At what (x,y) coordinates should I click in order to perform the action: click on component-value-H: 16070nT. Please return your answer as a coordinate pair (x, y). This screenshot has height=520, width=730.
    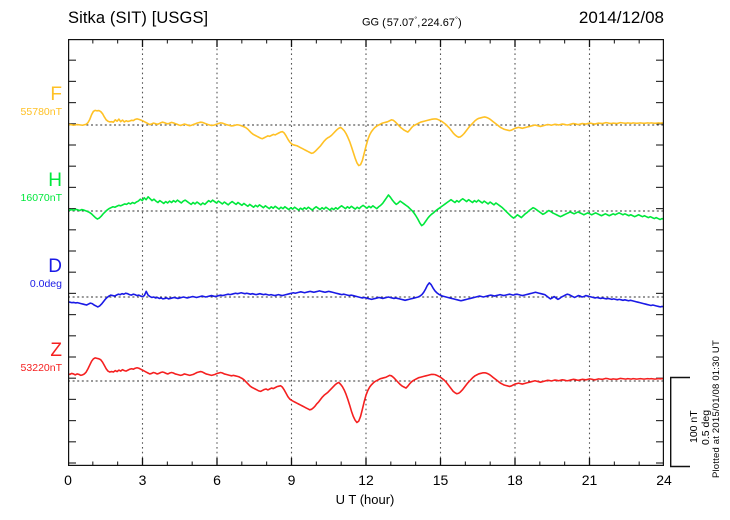
    Looking at the image, I should click on (41, 198).